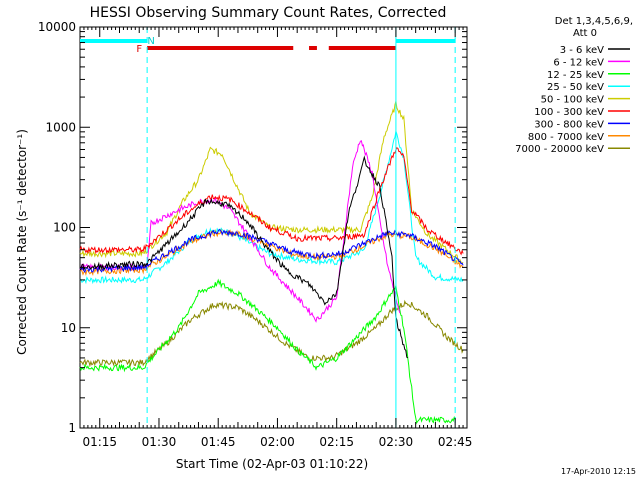 Image resolution: width=640 pixels, height=480 pixels. What do you see at coordinates (575, 87) in the screenshot?
I see `legend-label-3: 25 - 50 keV` at bounding box center [575, 87].